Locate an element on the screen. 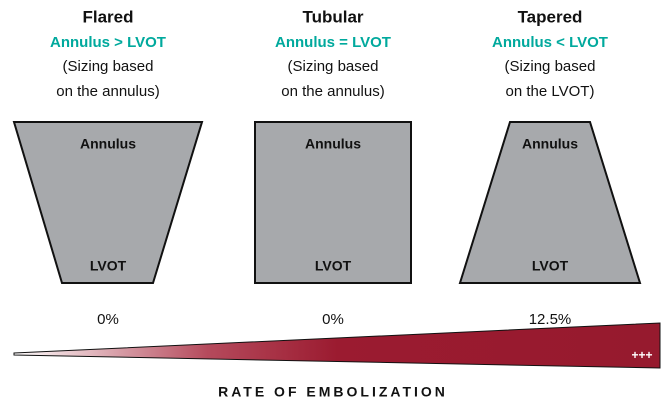 This screenshot has height=413, width=665. column-sizing: on the LVOT) is located at coordinates (550, 91).